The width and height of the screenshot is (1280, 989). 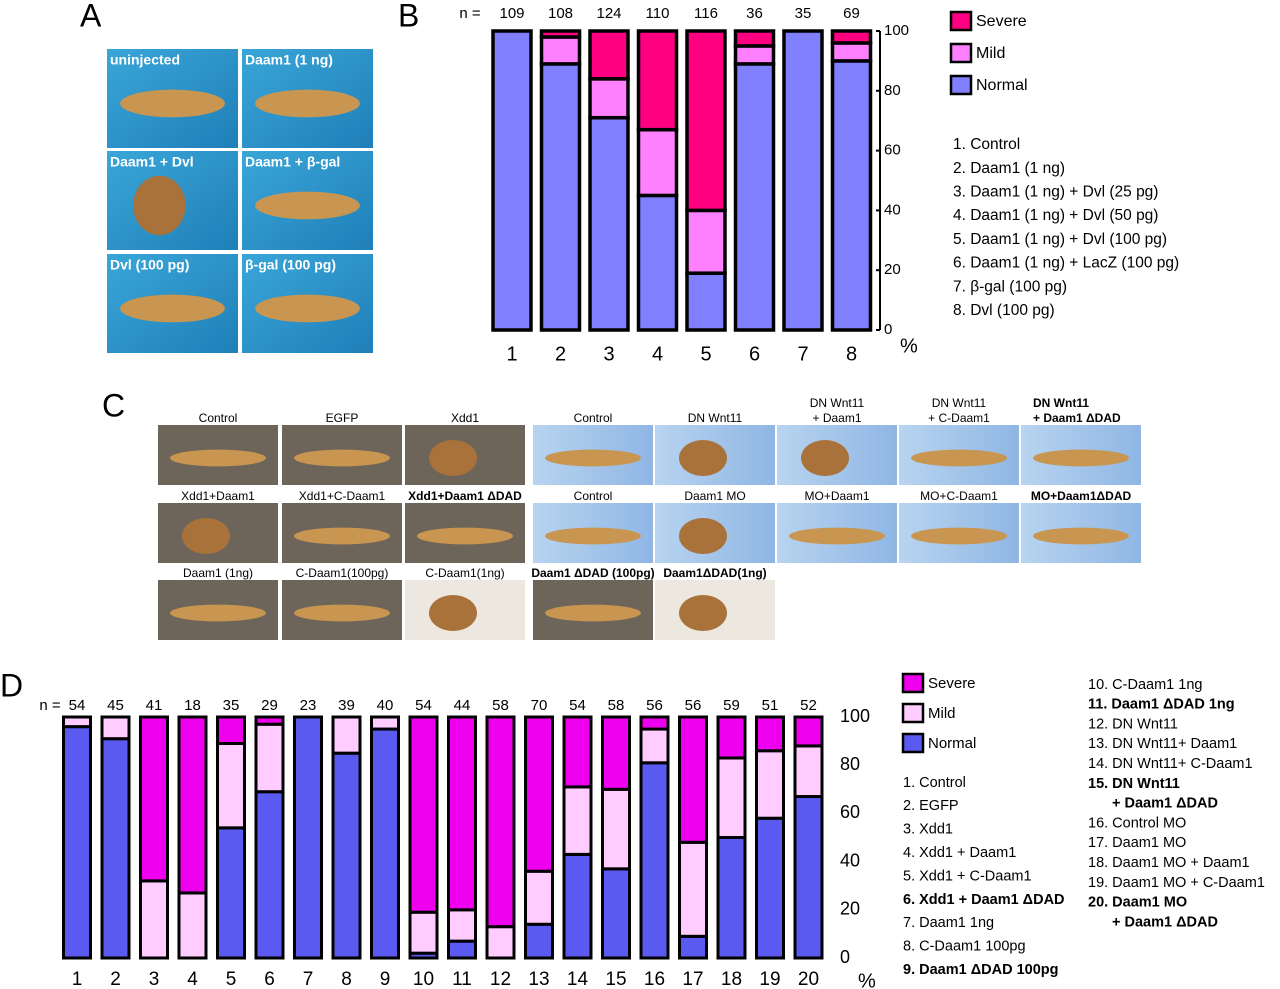 I want to click on key-item: 16. Control MO, so click(x=1137, y=823).